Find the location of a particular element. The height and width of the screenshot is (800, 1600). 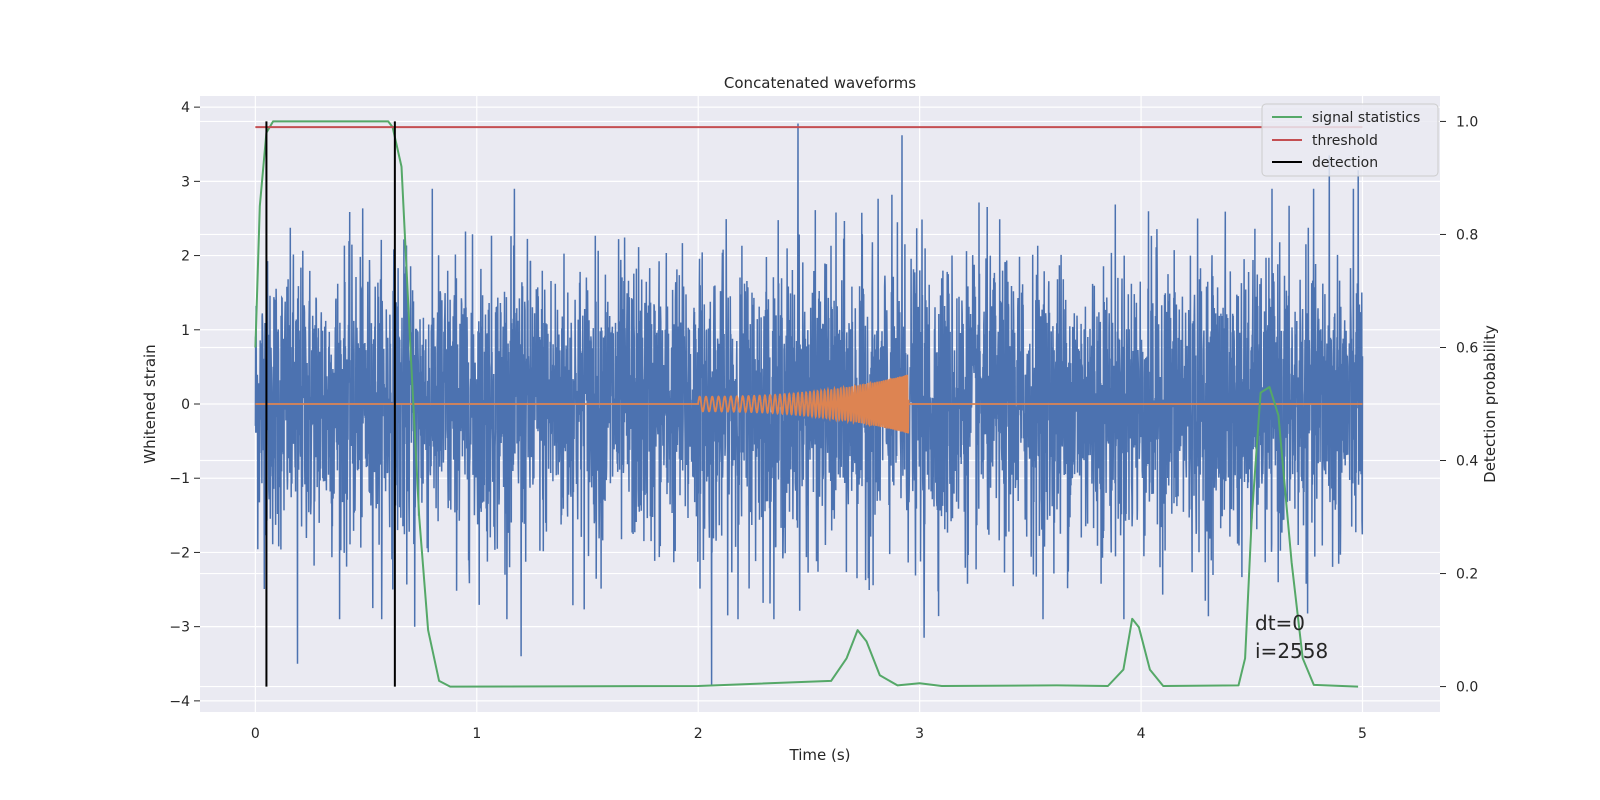

chart-title: Concatenated waveforms is located at coordinates (820, 83).